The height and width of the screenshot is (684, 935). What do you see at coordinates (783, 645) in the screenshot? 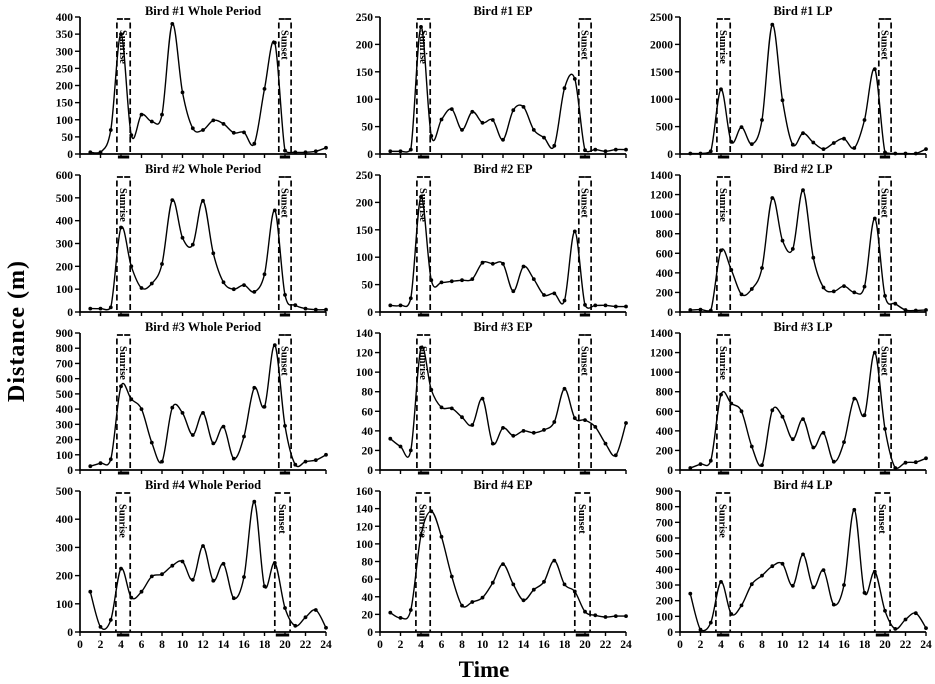
I see `svg-text: 10` at bounding box center [783, 645].